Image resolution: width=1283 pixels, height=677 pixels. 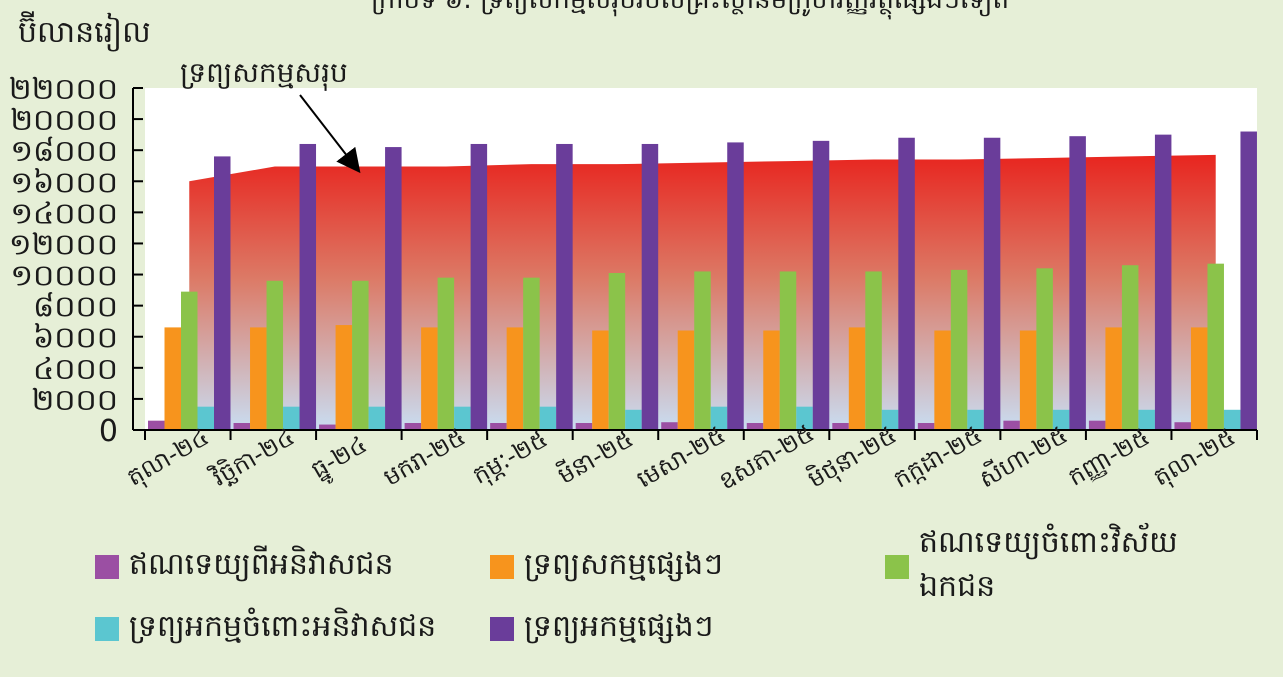 What do you see at coordinates (511, 458) in the screenshot?
I see `x-tick-label-5: កុម្ភៈ-២៥` at bounding box center [511, 458].